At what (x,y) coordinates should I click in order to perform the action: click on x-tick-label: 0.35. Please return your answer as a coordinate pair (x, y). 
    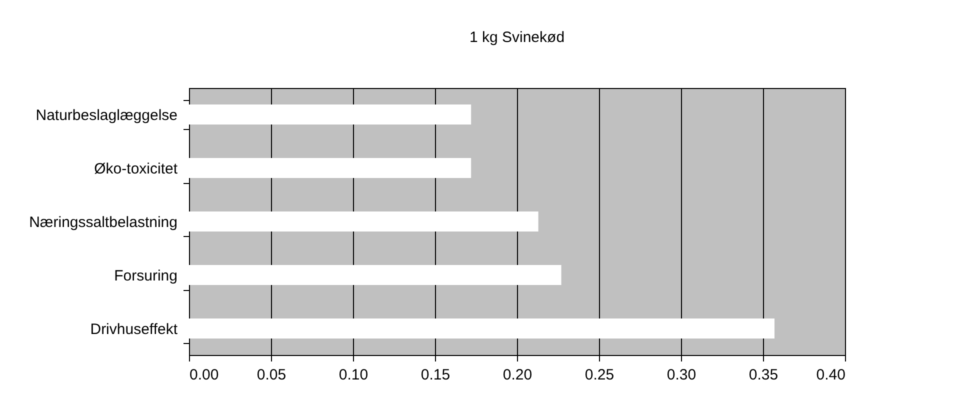
    Looking at the image, I should click on (763, 375).